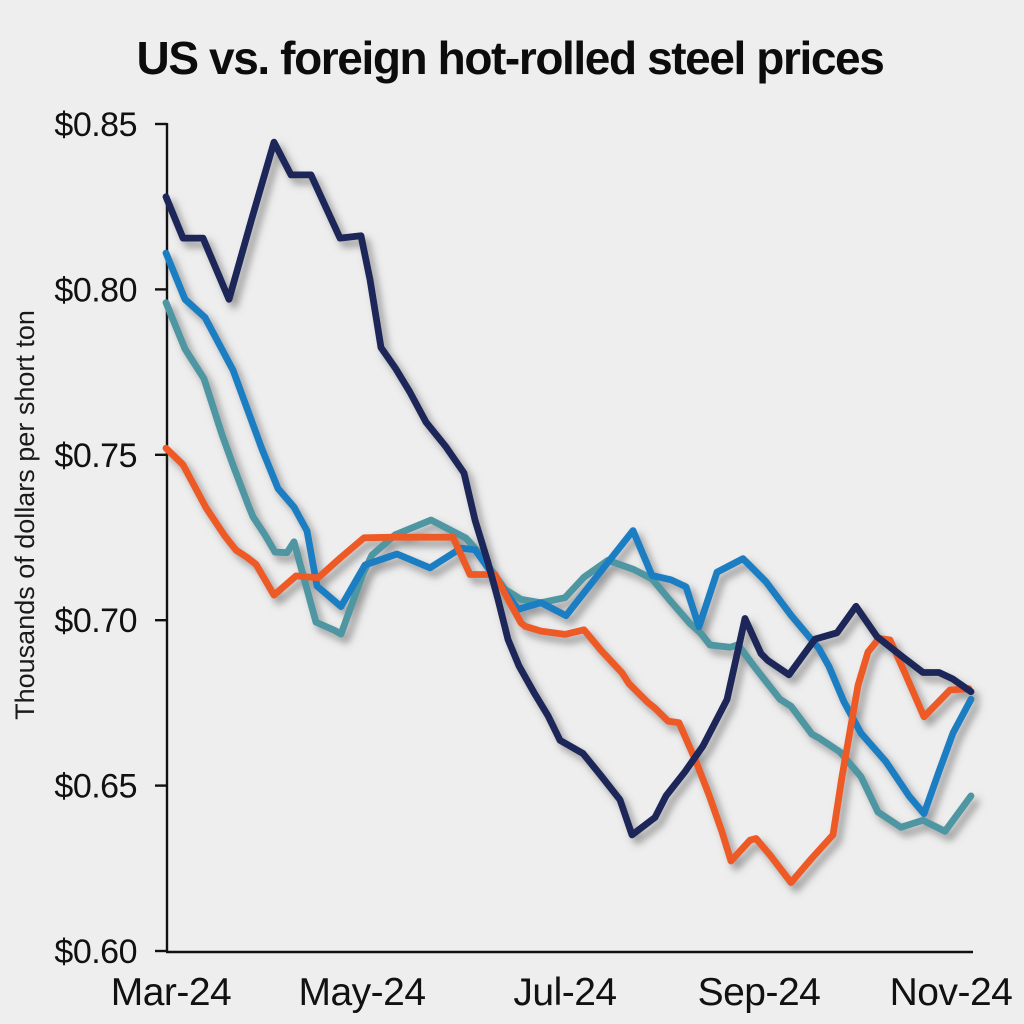 The width and height of the screenshot is (1024, 1024). I want to click on svg-text: $0.70, so click(95, 621).